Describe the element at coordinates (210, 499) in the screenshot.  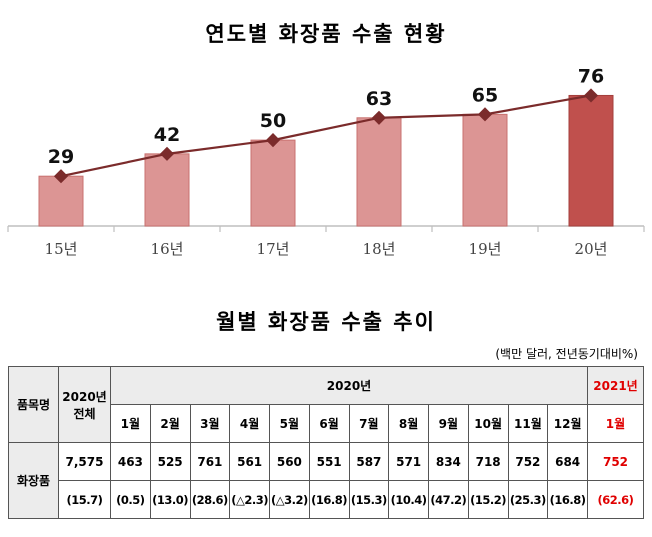
I see `month-yoy: (28.6)` at that location.